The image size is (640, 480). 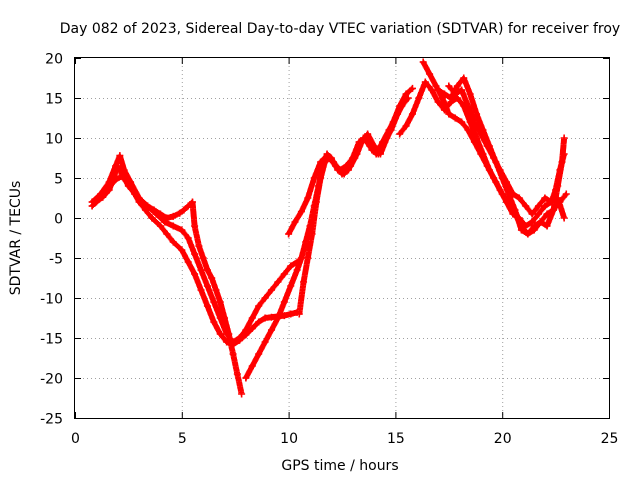 What do you see at coordinates (396, 439) in the screenshot?
I see `x-tick-label: 15` at bounding box center [396, 439].